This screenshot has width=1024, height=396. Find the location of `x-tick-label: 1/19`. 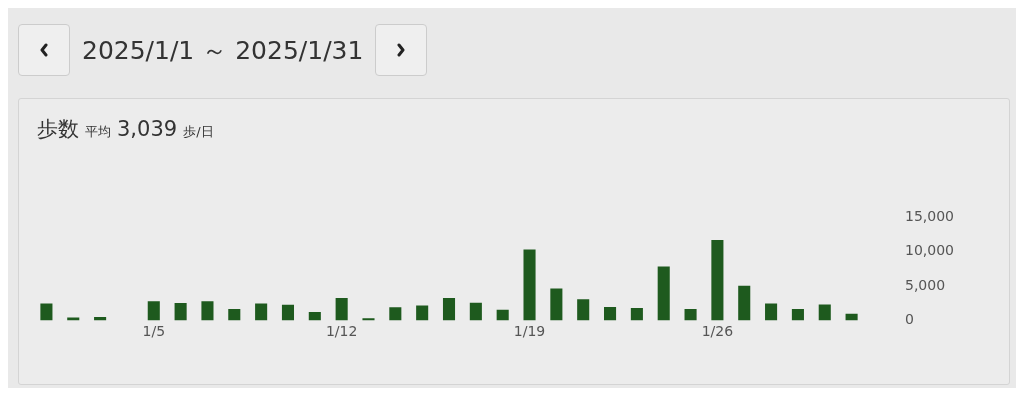

x-tick-label: 1/19 is located at coordinates (529, 330).